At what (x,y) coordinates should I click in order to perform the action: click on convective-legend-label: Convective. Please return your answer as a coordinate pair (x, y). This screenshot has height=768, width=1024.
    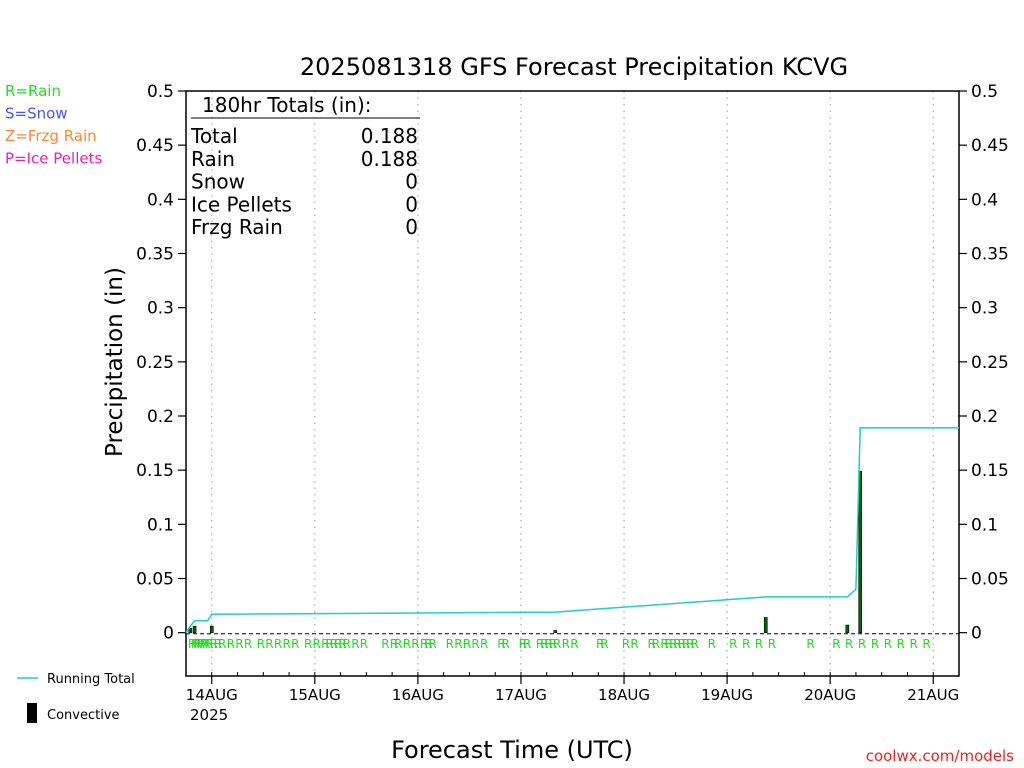
    Looking at the image, I should click on (83, 715).